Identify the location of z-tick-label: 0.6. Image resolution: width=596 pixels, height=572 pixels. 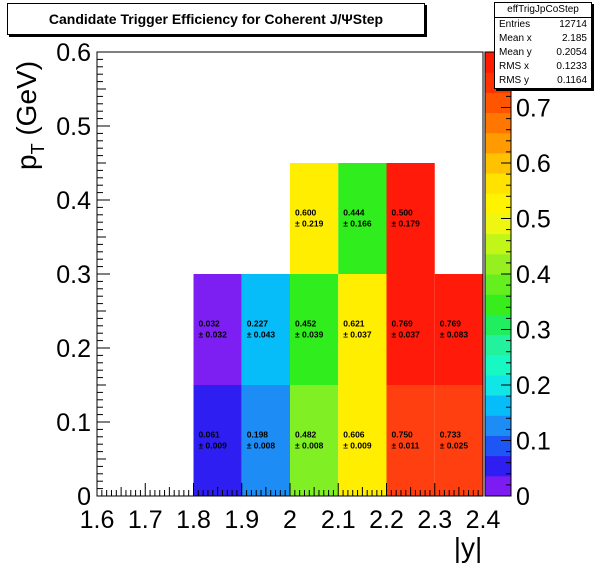
(533, 164).